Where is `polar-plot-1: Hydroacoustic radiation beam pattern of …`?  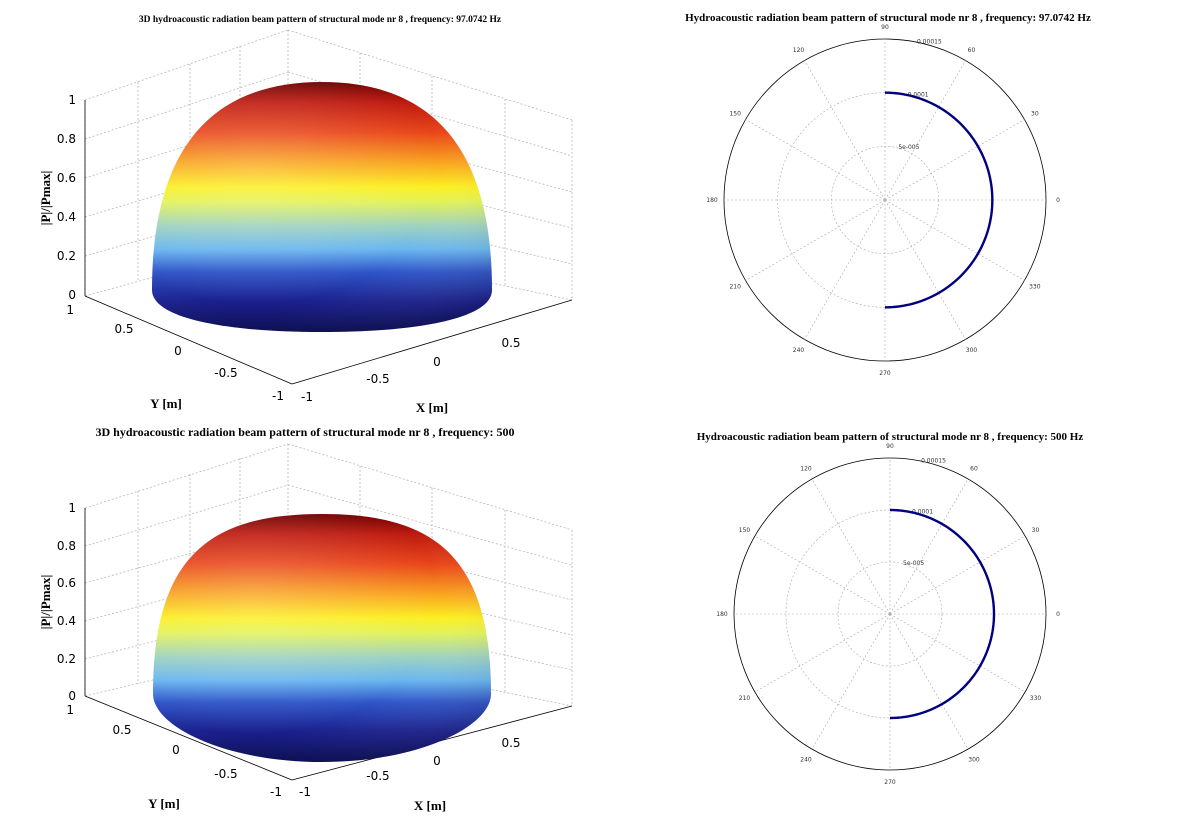
polar-plot-1: Hydroacoustic radiation beam pattern of … is located at coordinates (888, 194).